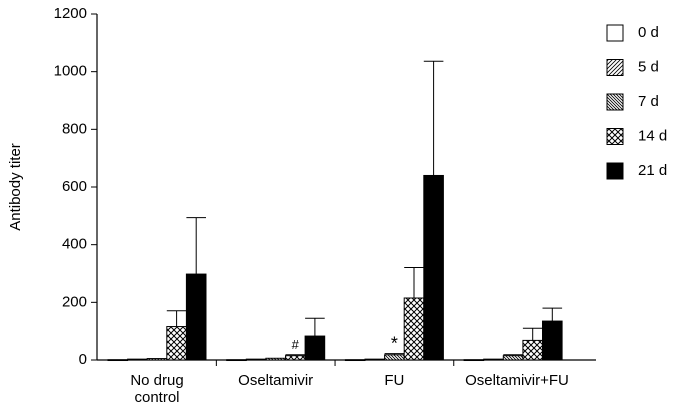 This screenshot has width=677, height=411. I want to click on y-tick-label: 800, so click(74, 128).